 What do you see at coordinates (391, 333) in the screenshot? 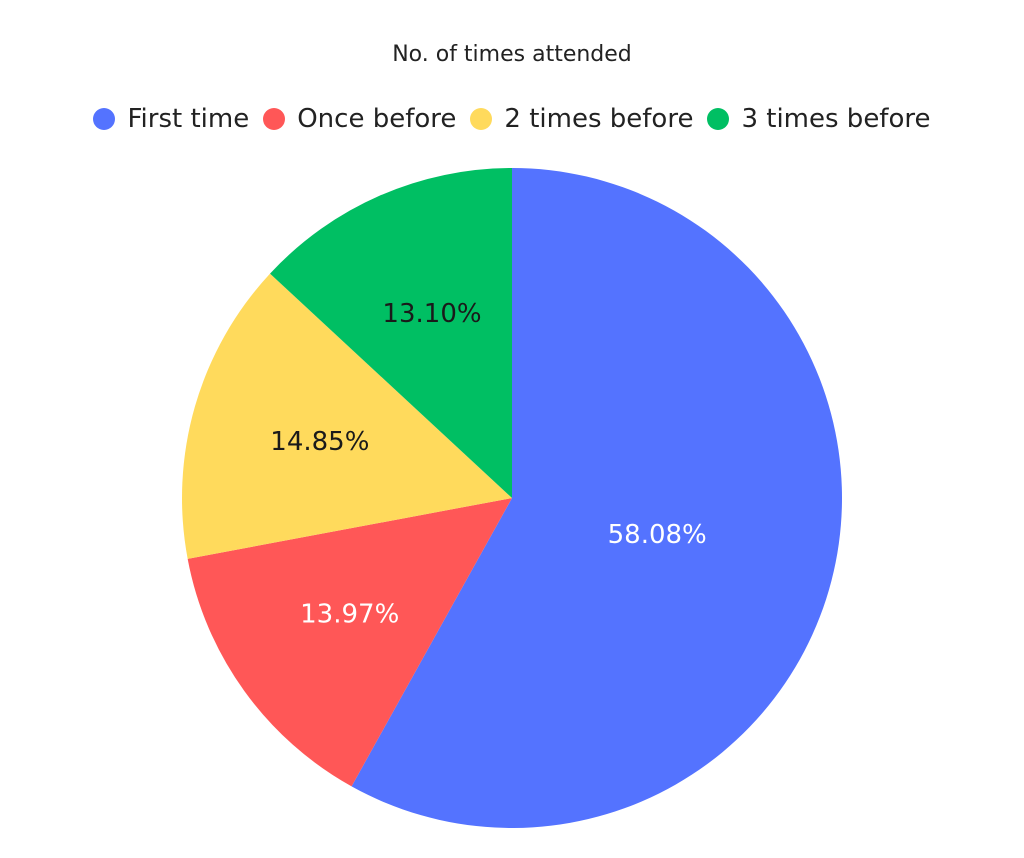
I see `pie-slice-3-times-before` at bounding box center [391, 333].